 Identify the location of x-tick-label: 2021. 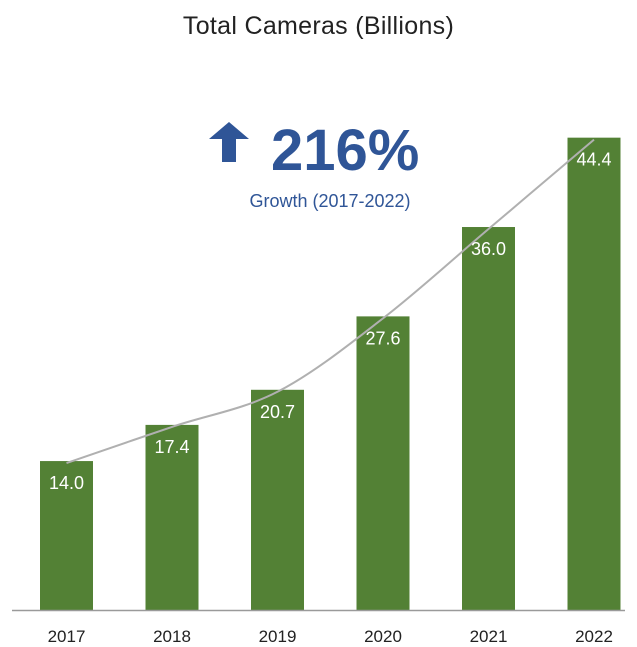
(489, 636).